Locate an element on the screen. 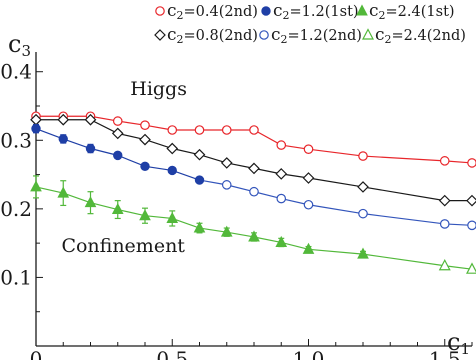 Image resolution: width=476 pixels, height=360 pixels. legend-label: c2=0.8(2nd) is located at coordinates (212, 35).